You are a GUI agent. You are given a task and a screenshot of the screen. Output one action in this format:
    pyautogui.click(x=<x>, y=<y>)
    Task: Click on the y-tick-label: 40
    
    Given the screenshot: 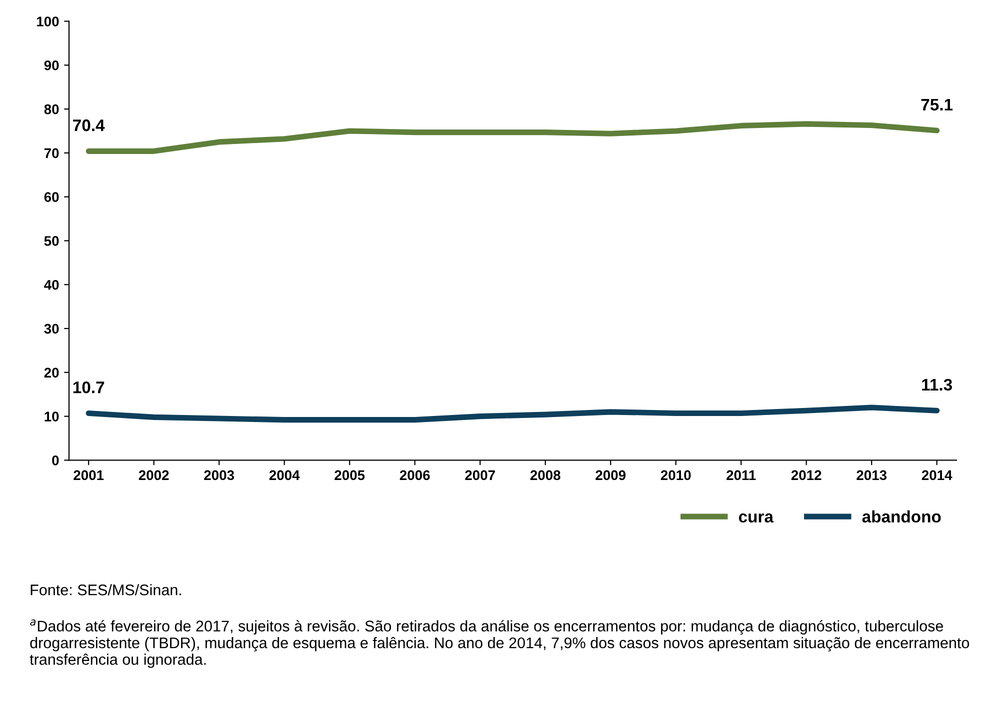 What is the action you would take?
    pyautogui.click(x=51, y=285)
    